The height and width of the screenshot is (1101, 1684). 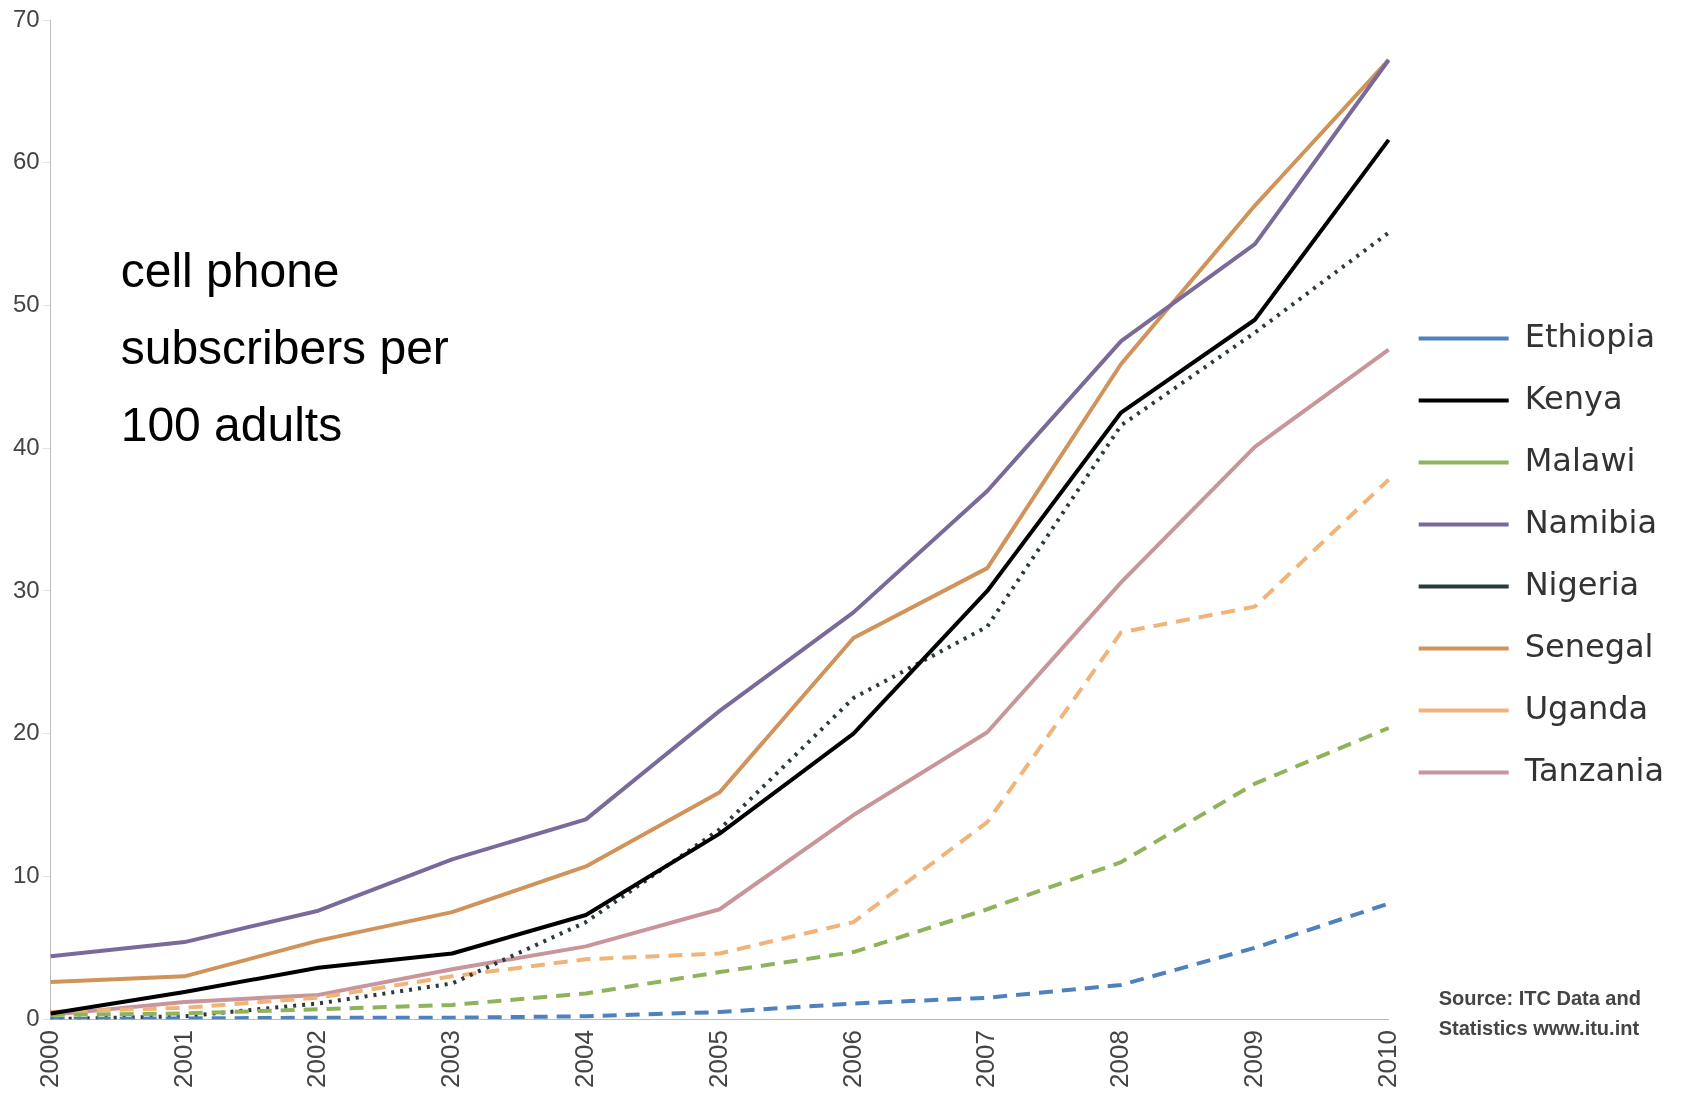 I want to click on legend-label: Nigeria, so click(x=1582, y=583).